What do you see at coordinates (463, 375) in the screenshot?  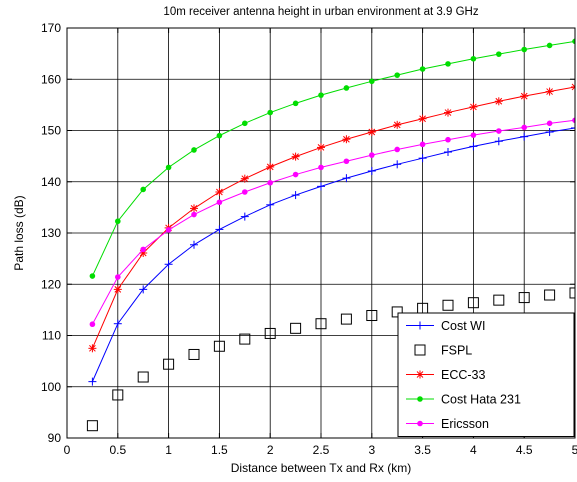 I see `legend-label: ECC-33` at bounding box center [463, 375].